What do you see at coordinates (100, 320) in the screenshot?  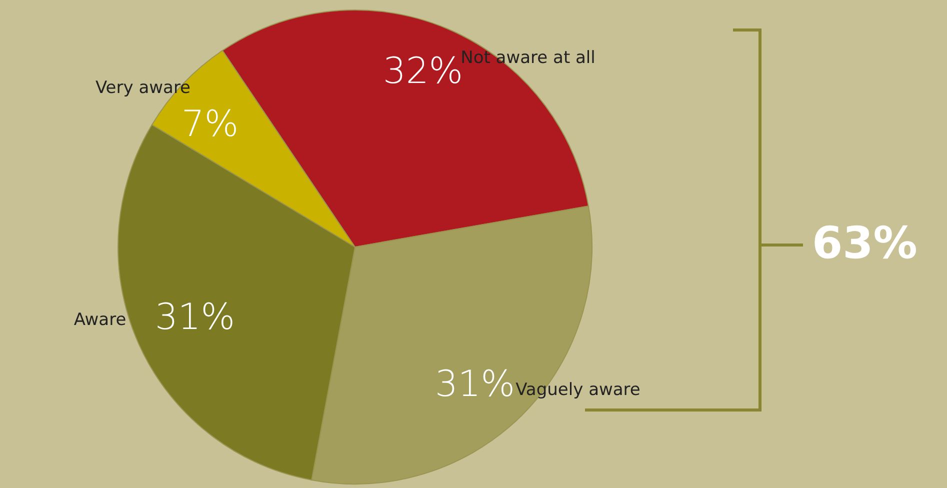 I see `slice-label: Aware` at bounding box center [100, 320].